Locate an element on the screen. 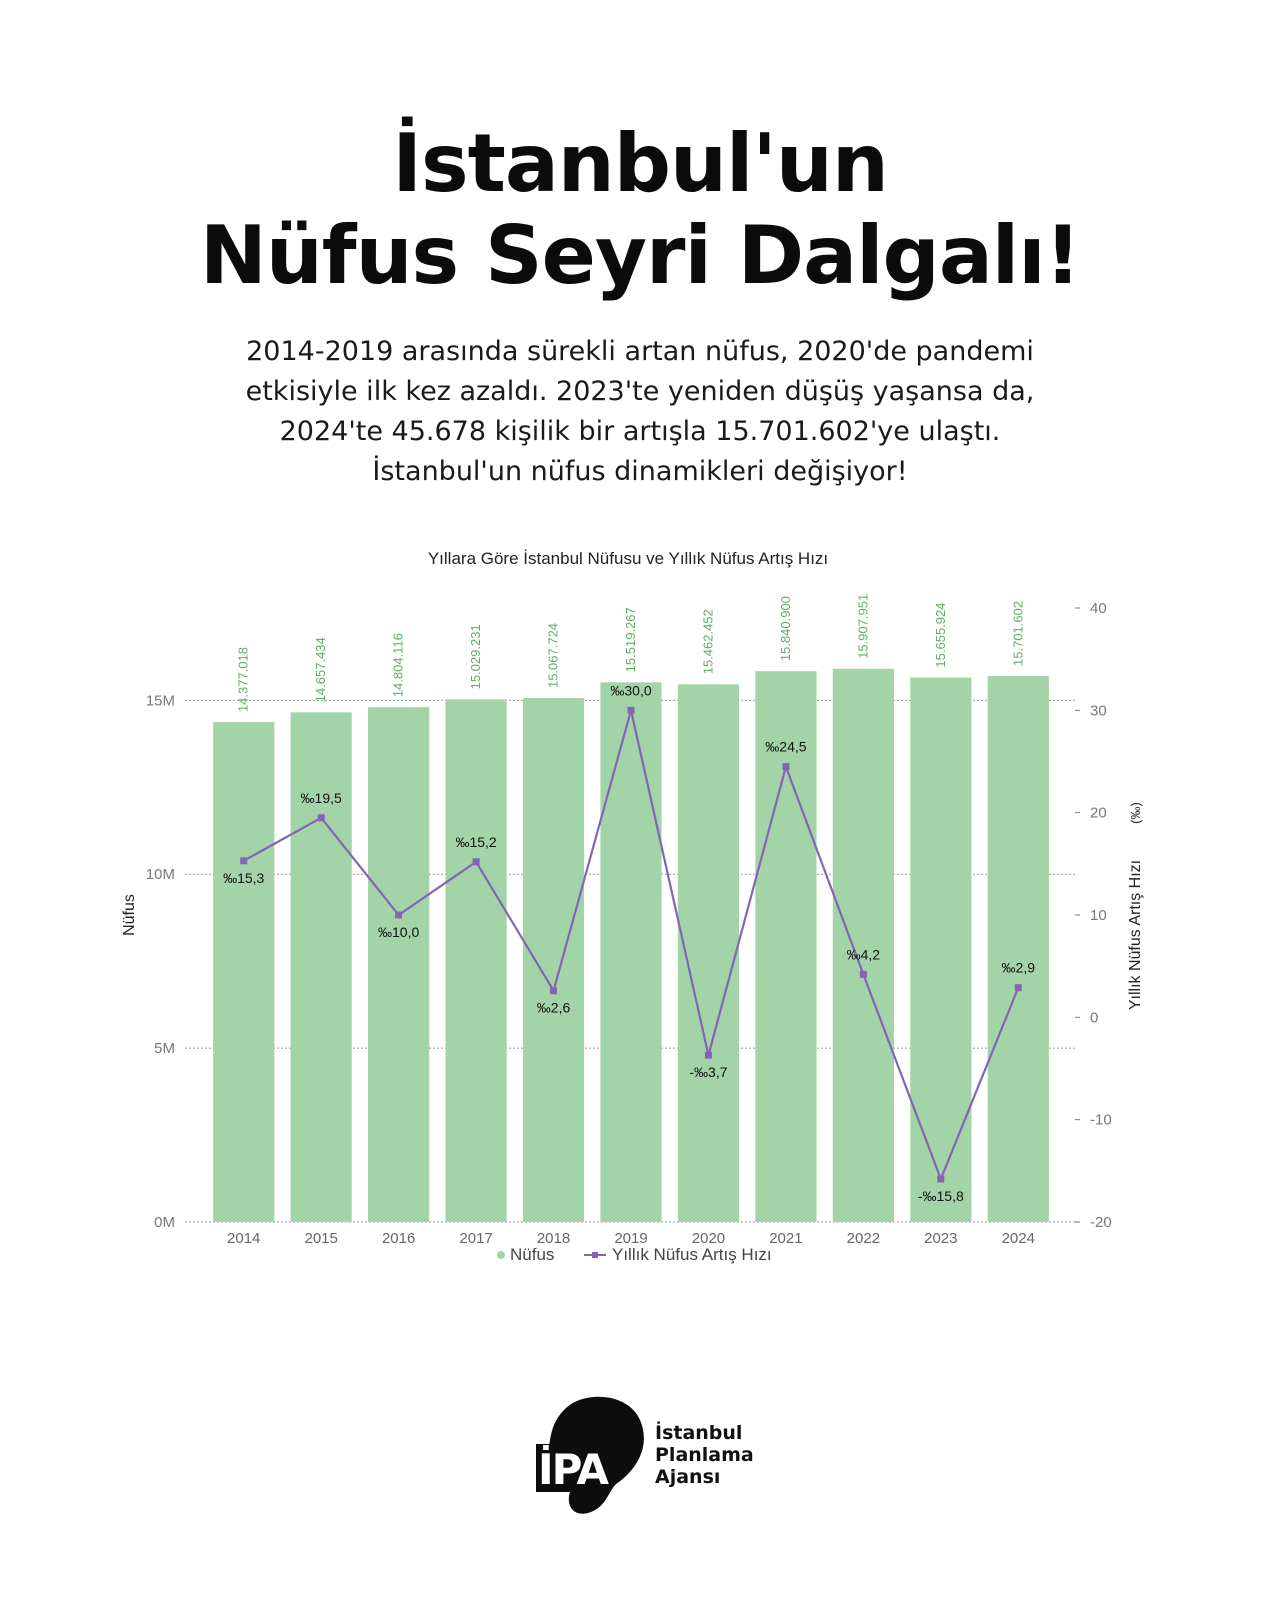  chart-legend: Nüfus Yıllık Nüfus Artış Hızı is located at coordinates (634, 1254).